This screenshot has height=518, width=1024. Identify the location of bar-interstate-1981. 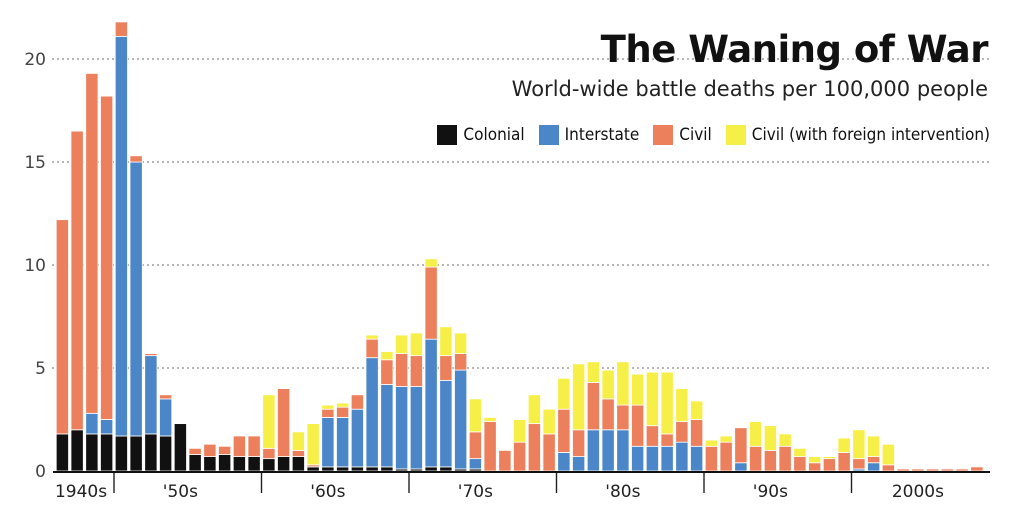
(579, 464).